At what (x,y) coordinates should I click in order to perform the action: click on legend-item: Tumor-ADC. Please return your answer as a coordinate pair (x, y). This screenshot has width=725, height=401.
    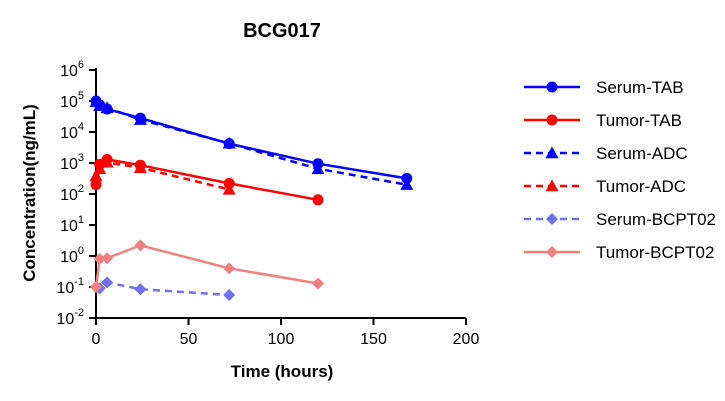
    Looking at the image, I should click on (605, 186).